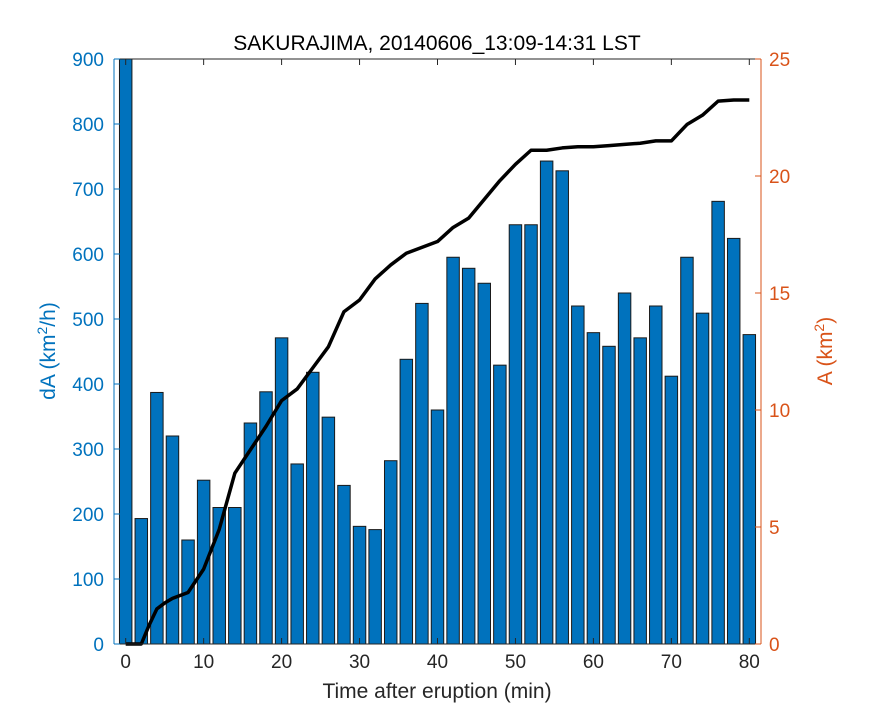 This screenshot has height=723, width=875. Describe the element at coordinates (825, 320) in the screenshot. I see `y-axis-right-label-tail: )` at that location.